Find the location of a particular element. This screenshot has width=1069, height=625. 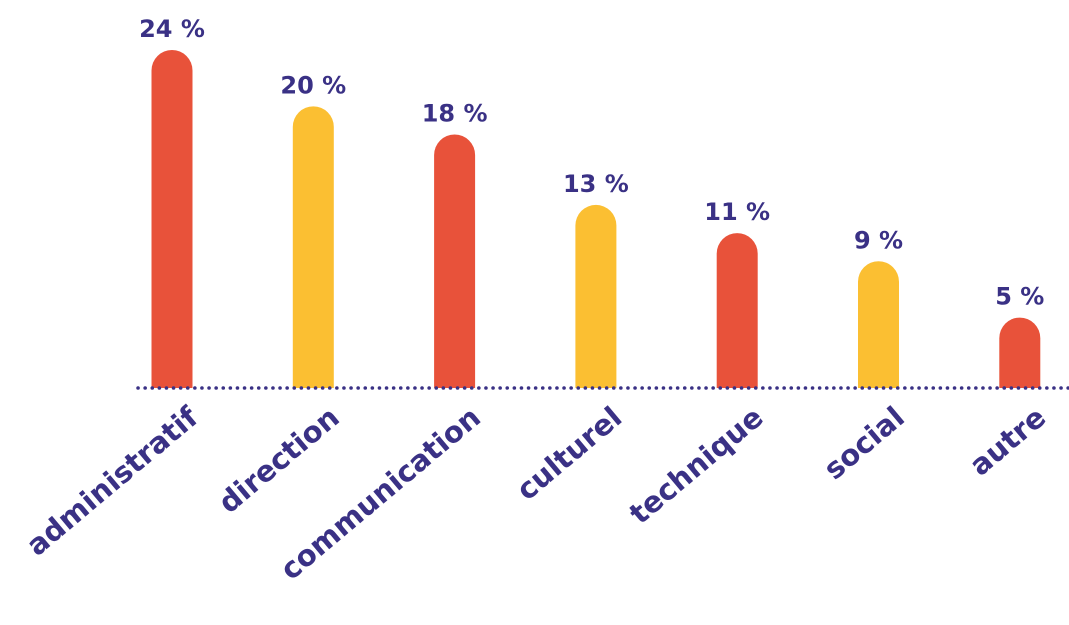

category-label-culturel: culturel is located at coordinates (569, 453).